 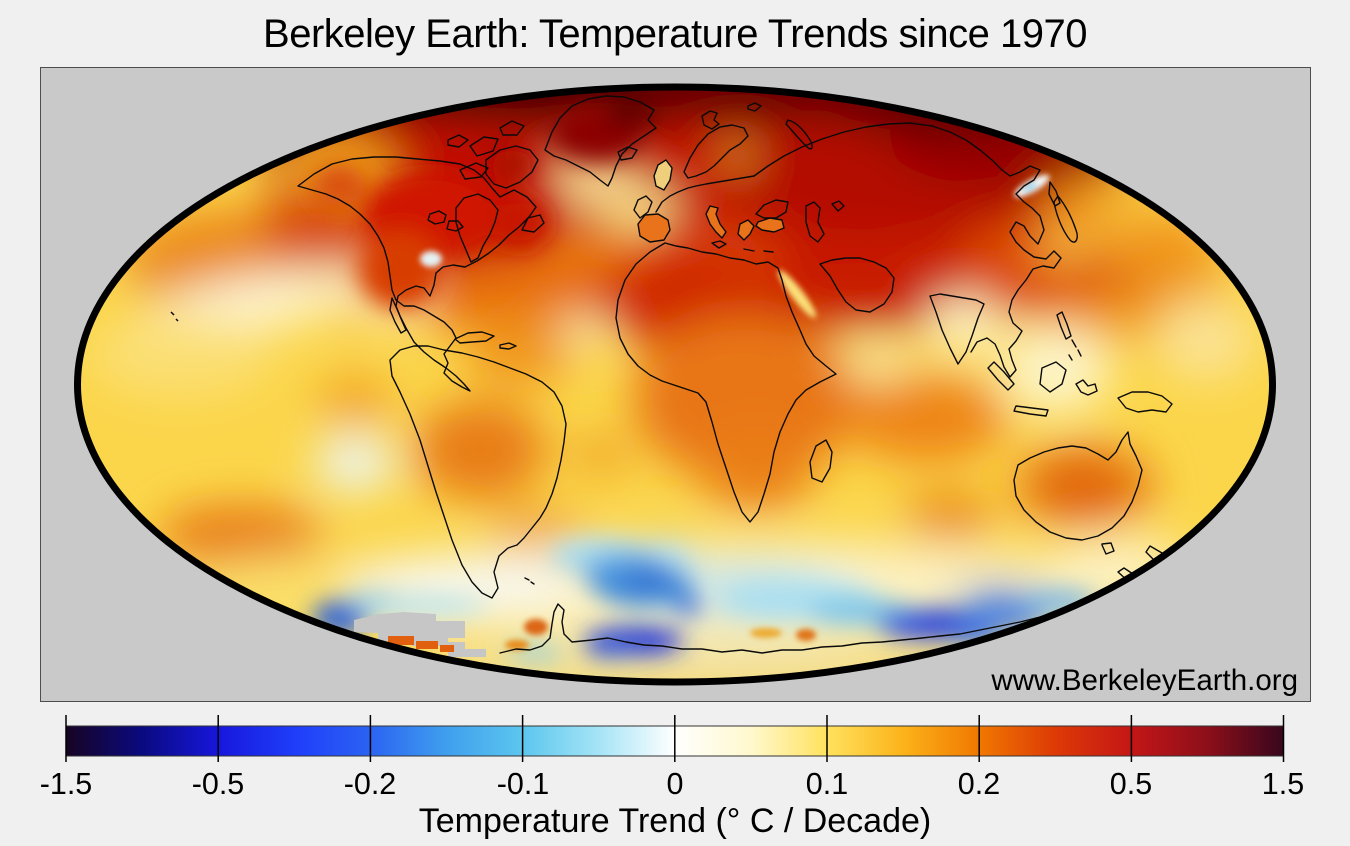 What do you see at coordinates (675, 784) in the screenshot?
I see `svg-text: 0` at bounding box center [675, 784].